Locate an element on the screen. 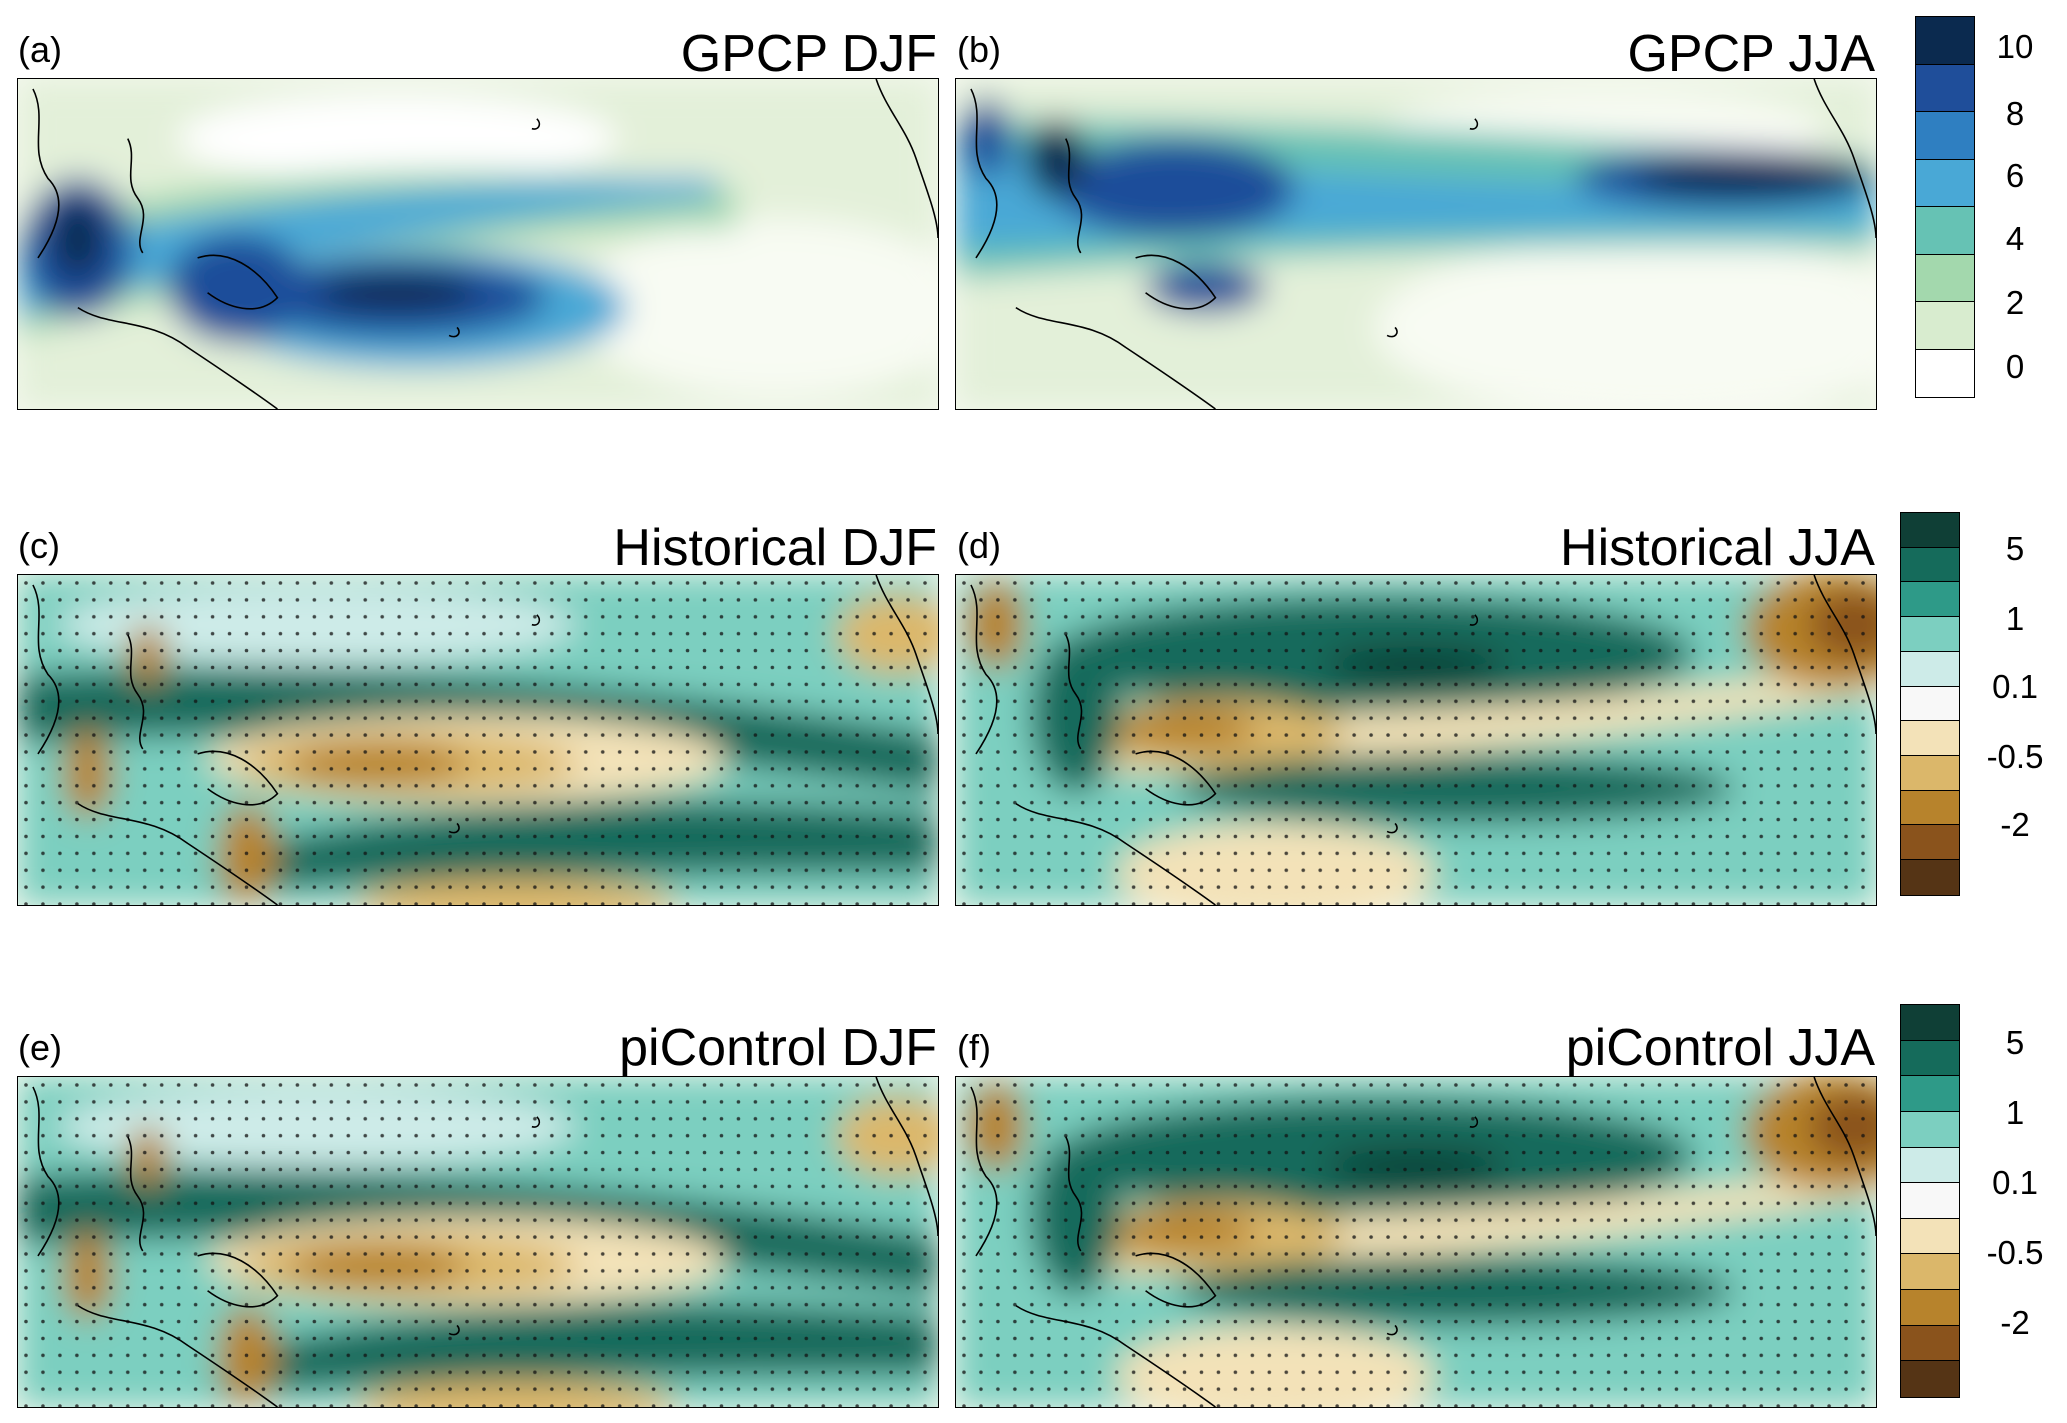 This screenshot has width=2067, height=1423. map-panel-gpcp-jja is located at coordinates (1416, 244).